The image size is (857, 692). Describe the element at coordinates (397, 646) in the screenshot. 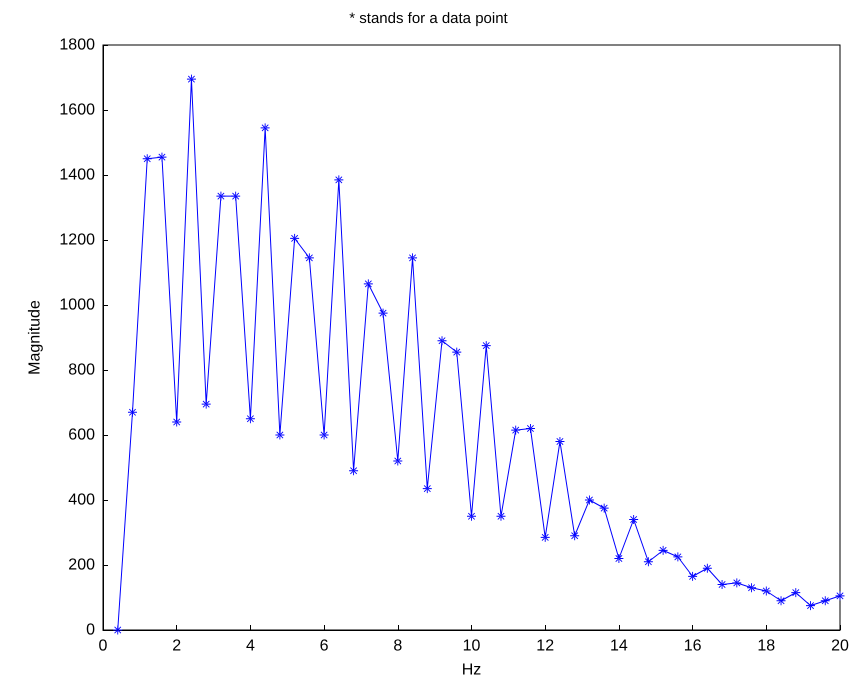

I see `x-tick-label: 8` at that location.